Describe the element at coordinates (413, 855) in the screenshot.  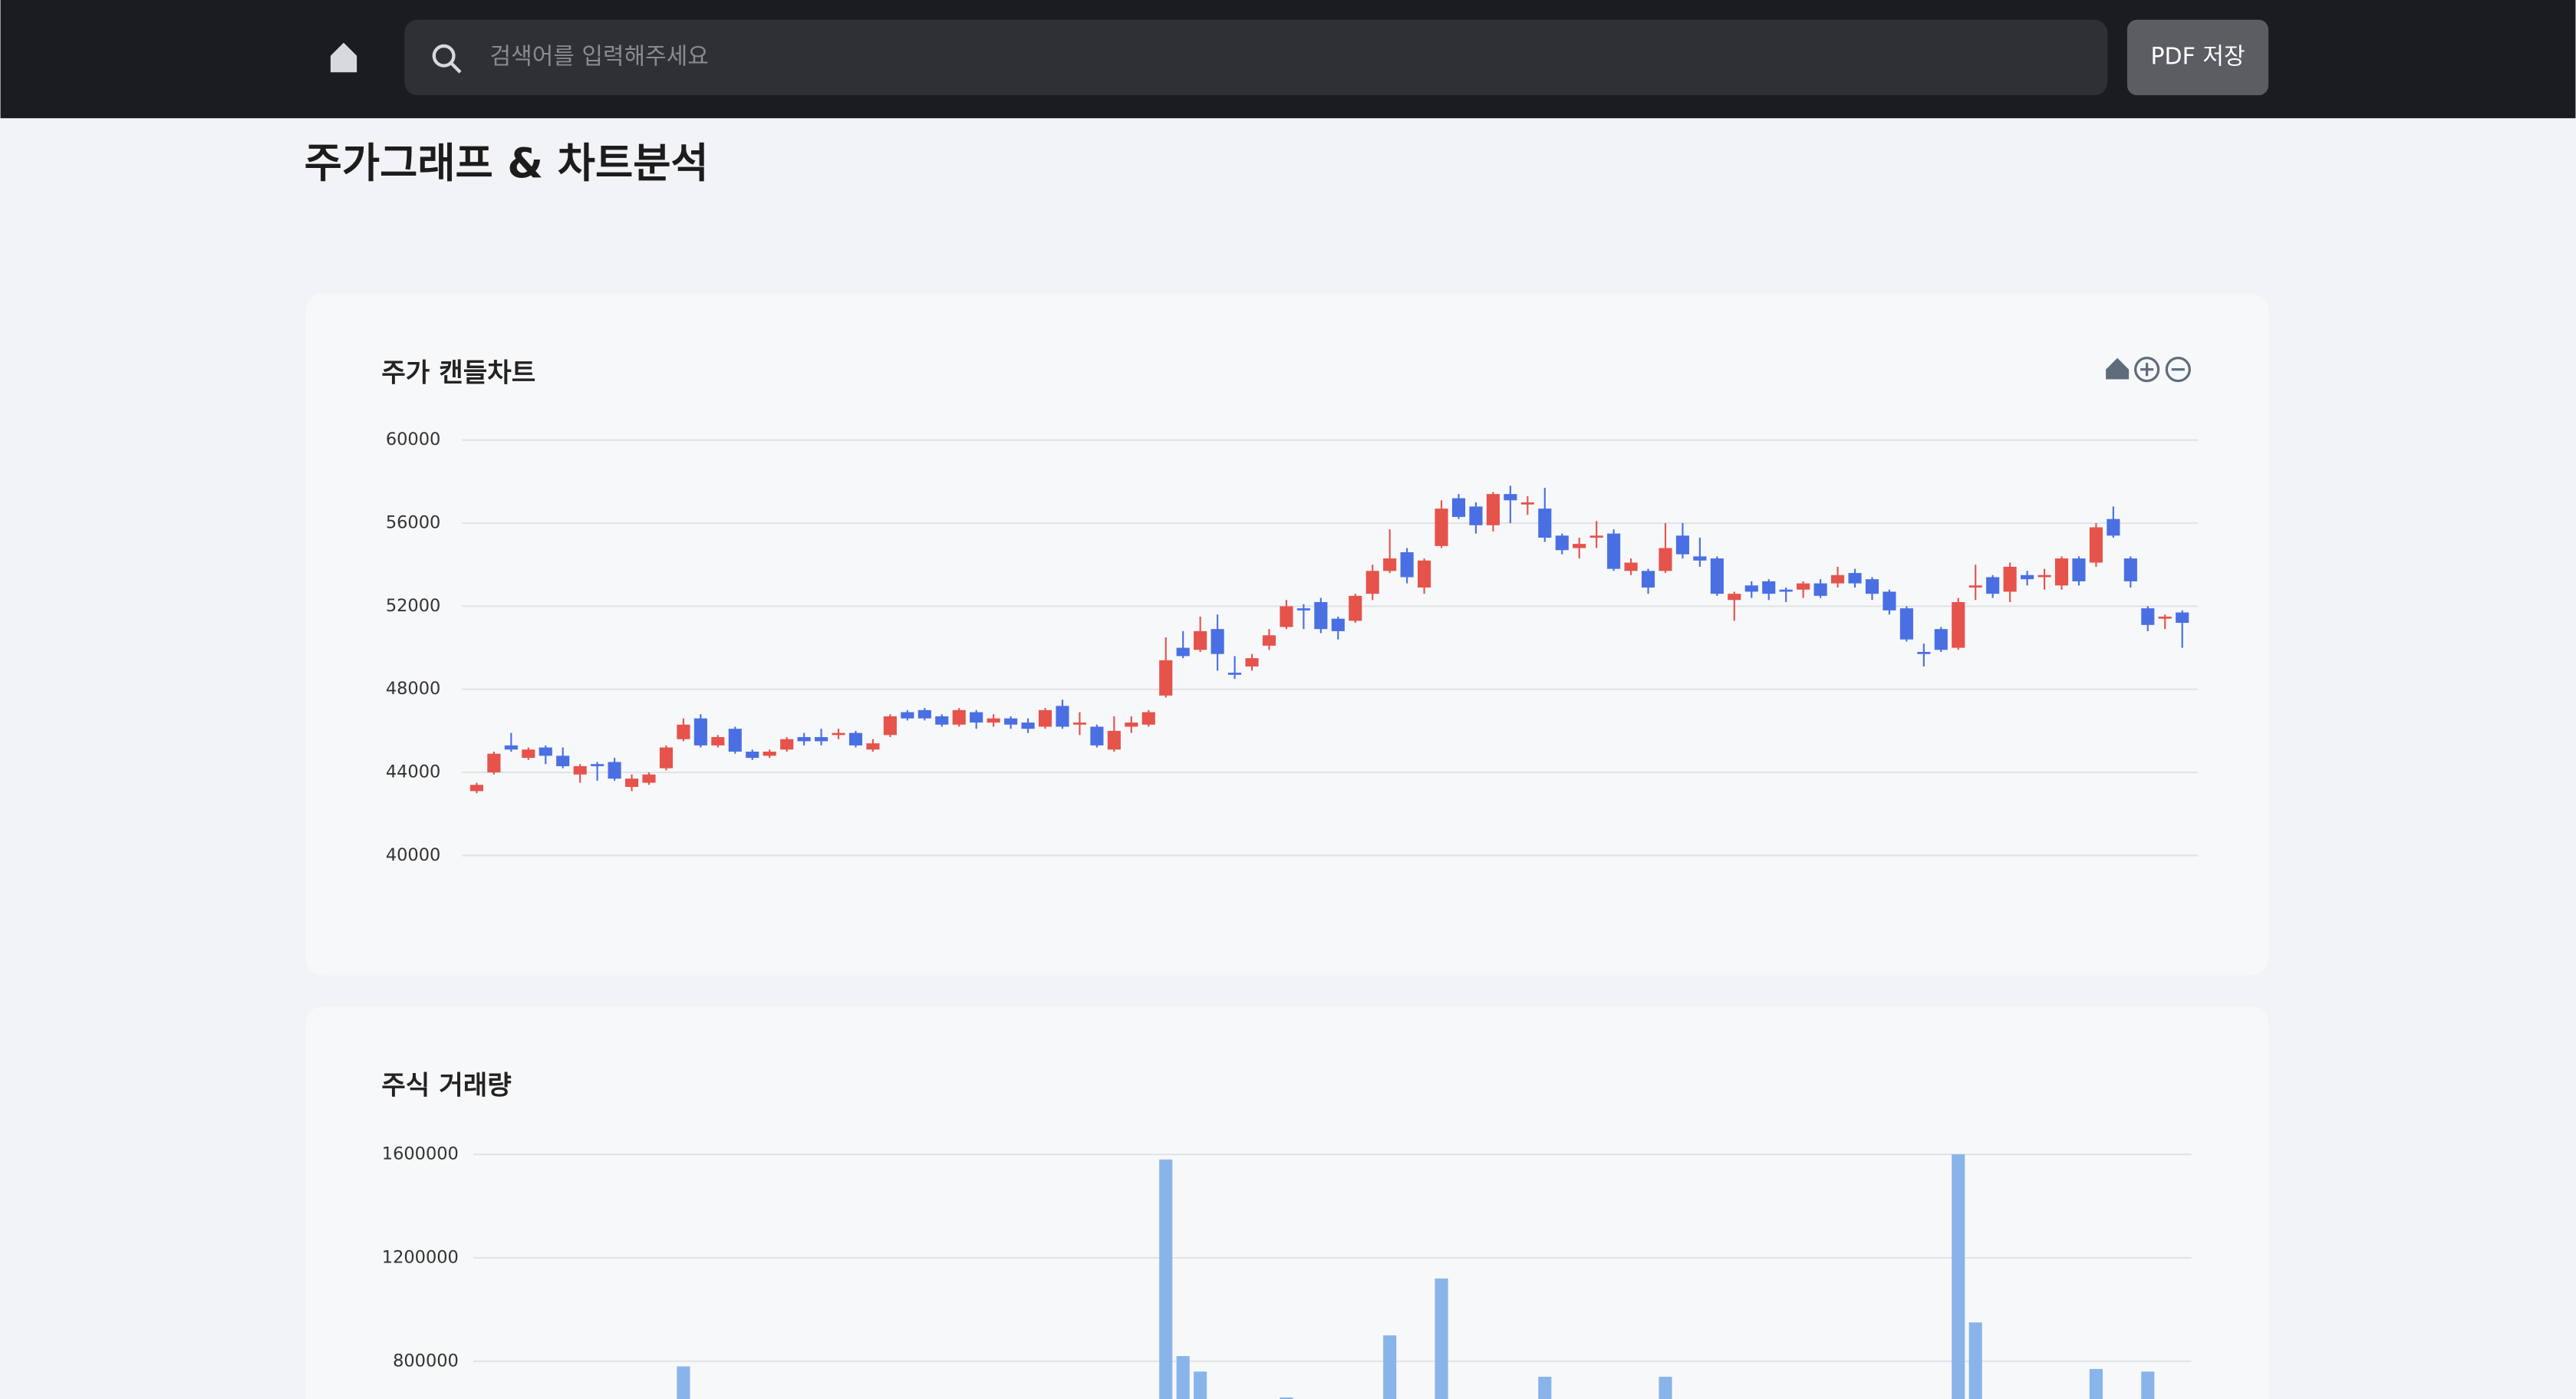
I see `y-tick-label: 40000` at that location.